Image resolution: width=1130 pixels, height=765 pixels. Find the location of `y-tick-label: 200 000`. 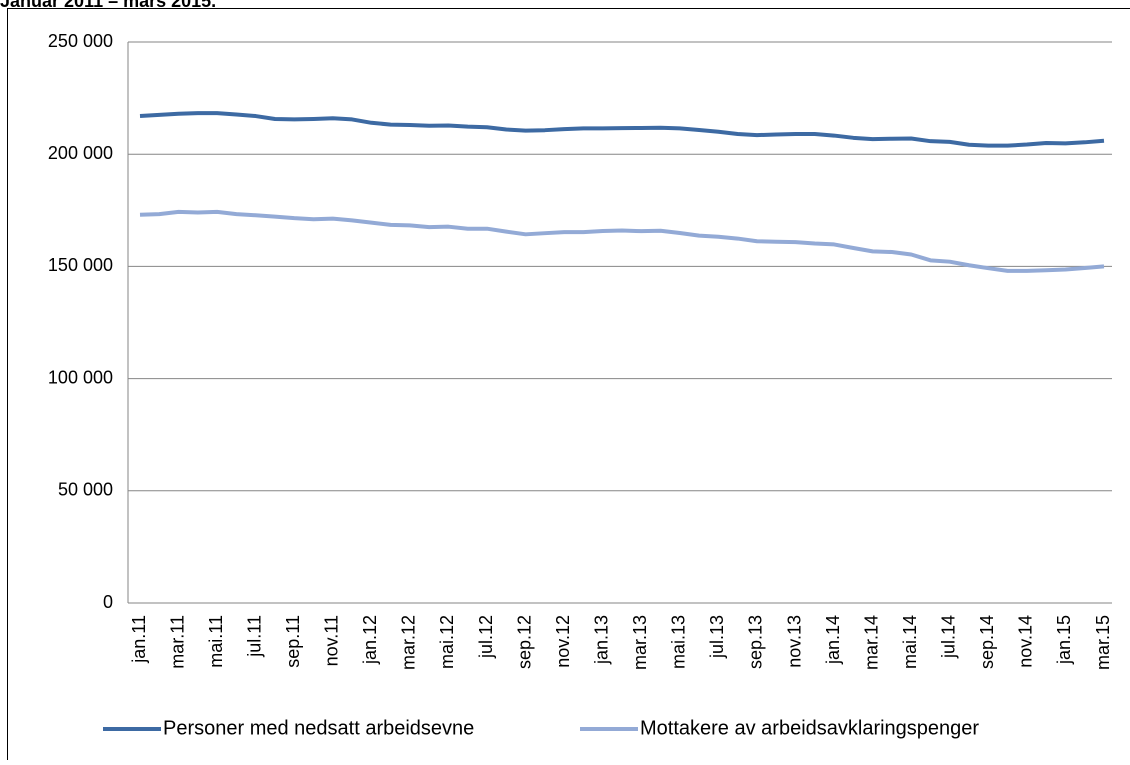

y-tick-label: 200 000 is located at coordinates (80, 153).